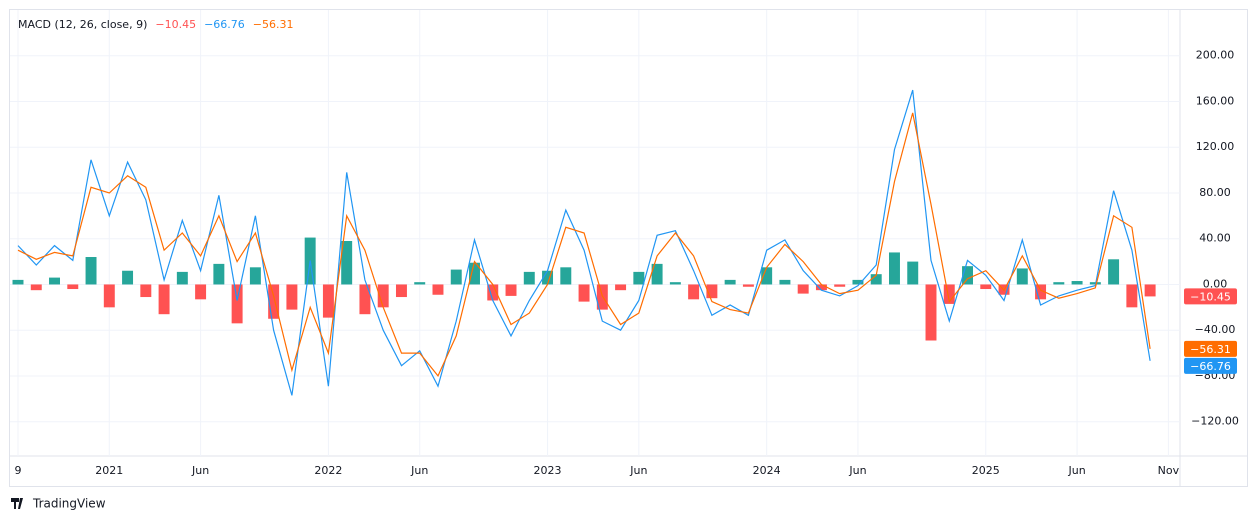  Describe the element at coordinates (1215, 421) in the screenshot. I see `y-tick-label: −120.00` at that location.